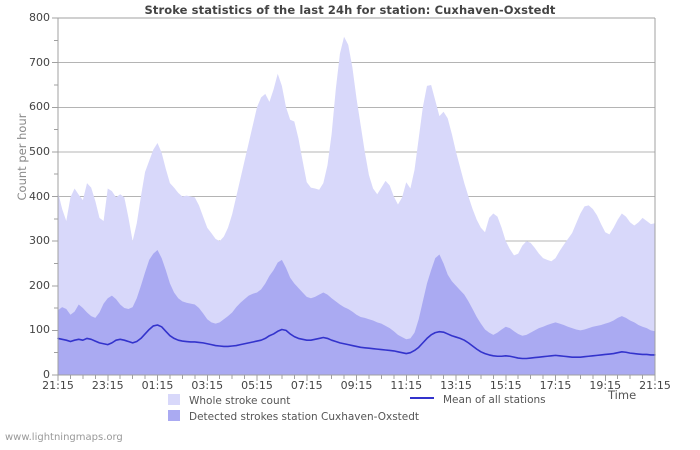  Describe the element at coordinates (39, 62) in the screenshot. I see `y-tick-label: 700` at that location.